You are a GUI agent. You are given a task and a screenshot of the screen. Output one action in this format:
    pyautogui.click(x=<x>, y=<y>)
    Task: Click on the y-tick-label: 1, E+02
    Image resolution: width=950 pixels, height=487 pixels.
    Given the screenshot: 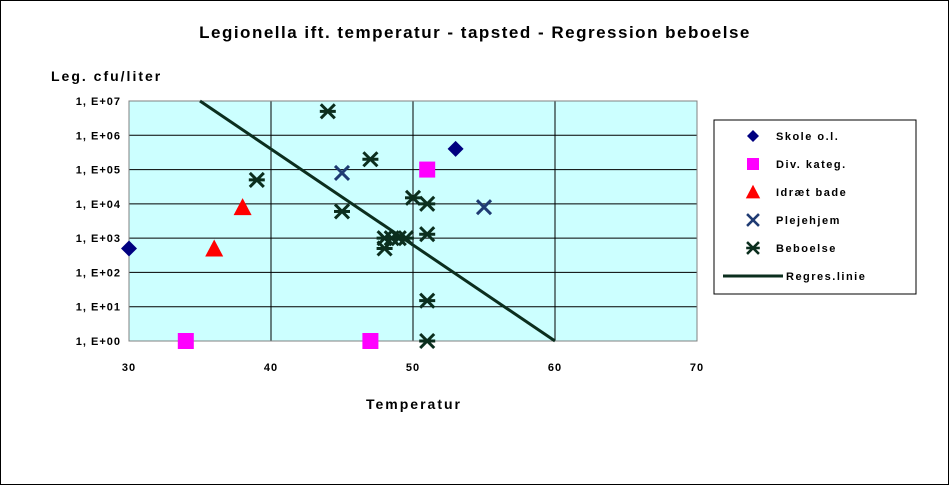 What is the action you would take?
    pyautogui.click(x=98, y=273)
    